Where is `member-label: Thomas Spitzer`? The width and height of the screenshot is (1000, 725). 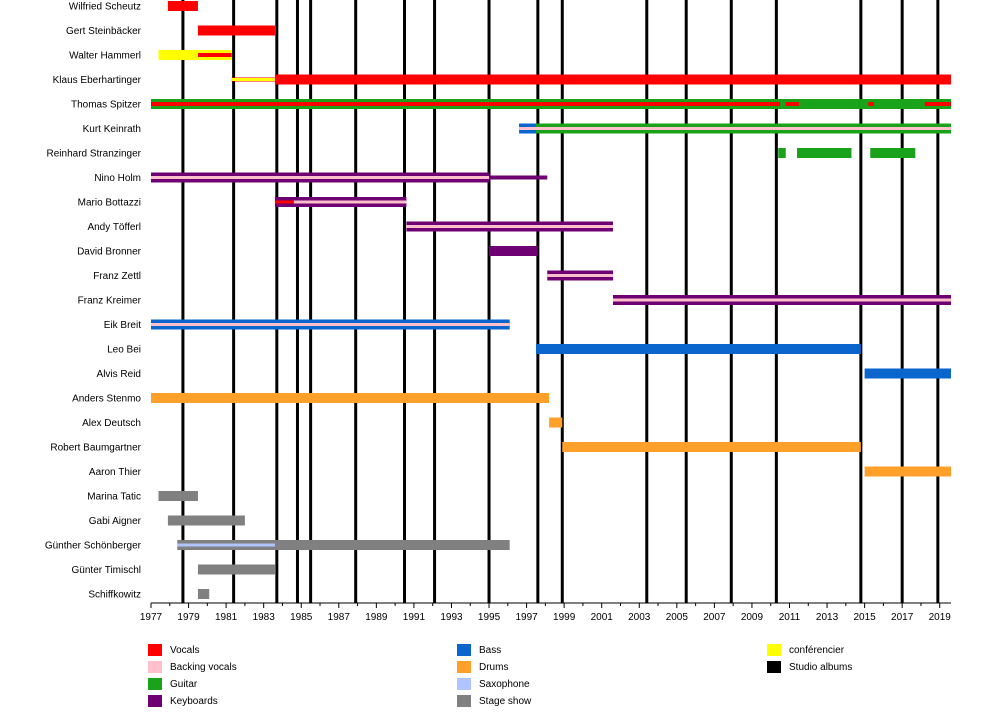
member-label: Thomas Spitzer is located at coordinates (106, 105).